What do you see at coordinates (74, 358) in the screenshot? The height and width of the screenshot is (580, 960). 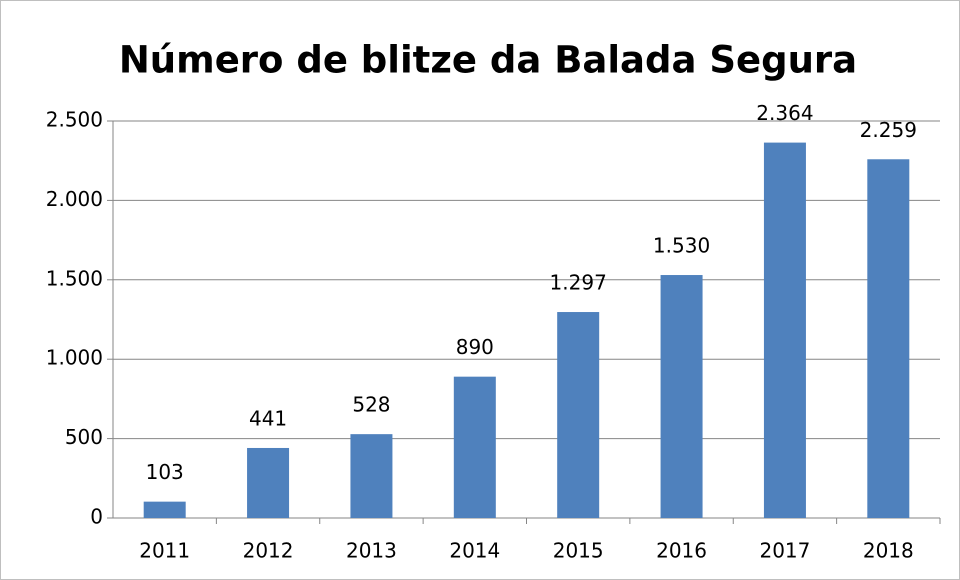 I see `y-tick-label: 1.000` at bounding box center [74, 358].